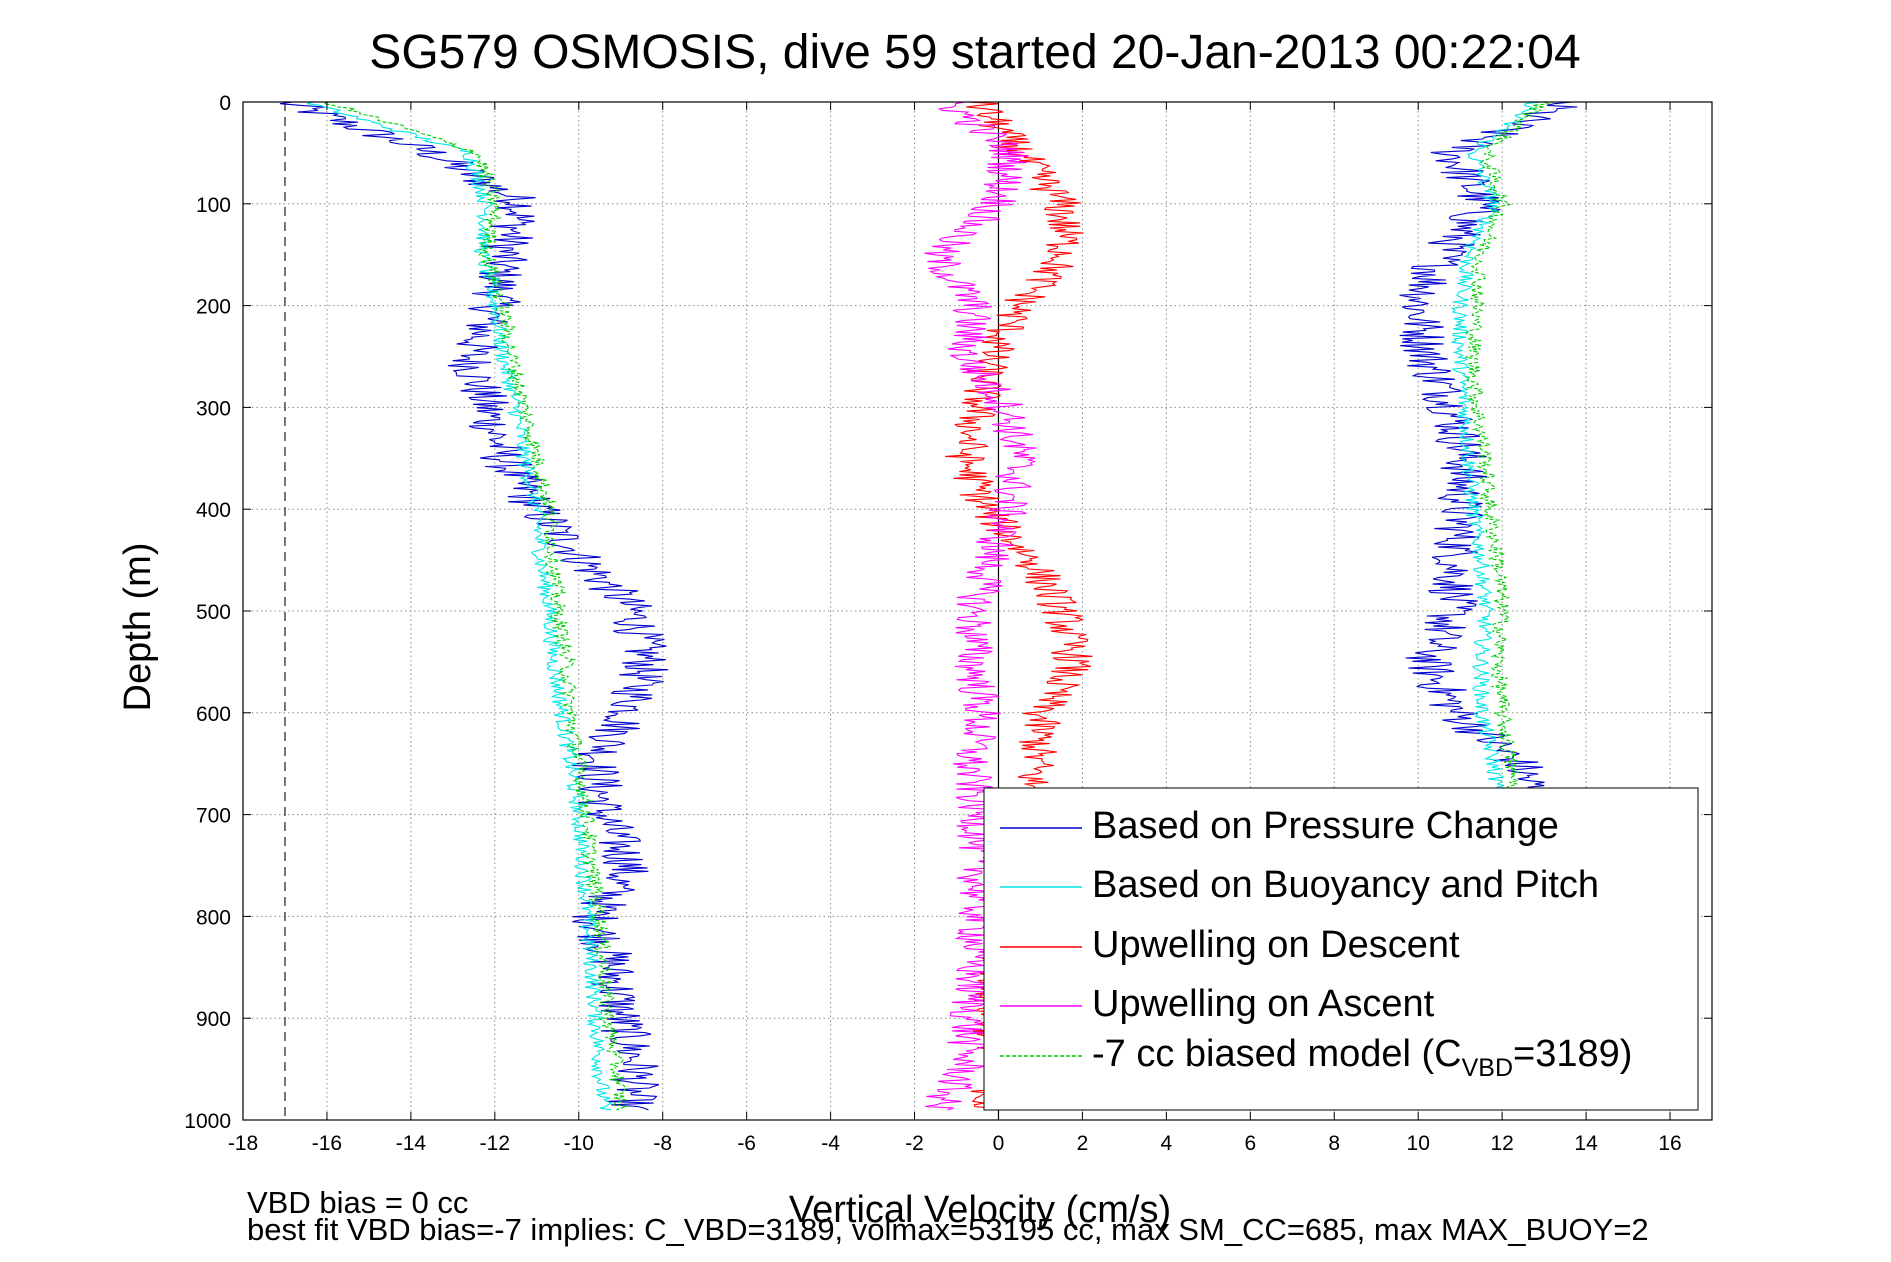  I want to click on y-tick-label: 300, so click(213, 408).